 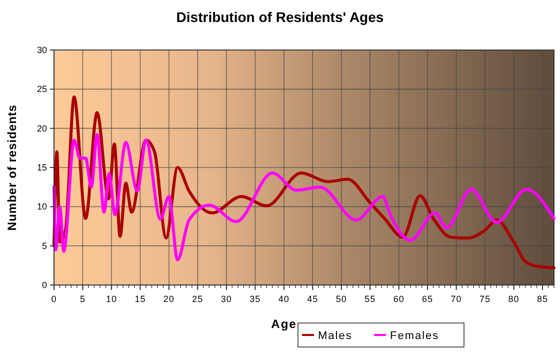 What do you see at coordinates (83, 299) in the screenshot?
I see `x-tick-label: 5` at bounding box center [83, 299].